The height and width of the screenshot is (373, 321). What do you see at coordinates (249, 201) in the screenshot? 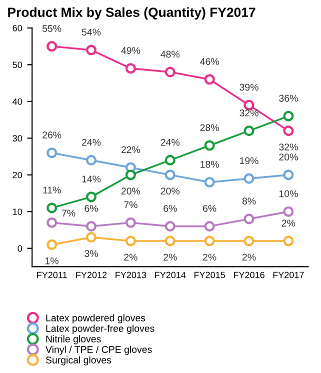
I see `data-label: 8%` at bounding box center [249, 201].